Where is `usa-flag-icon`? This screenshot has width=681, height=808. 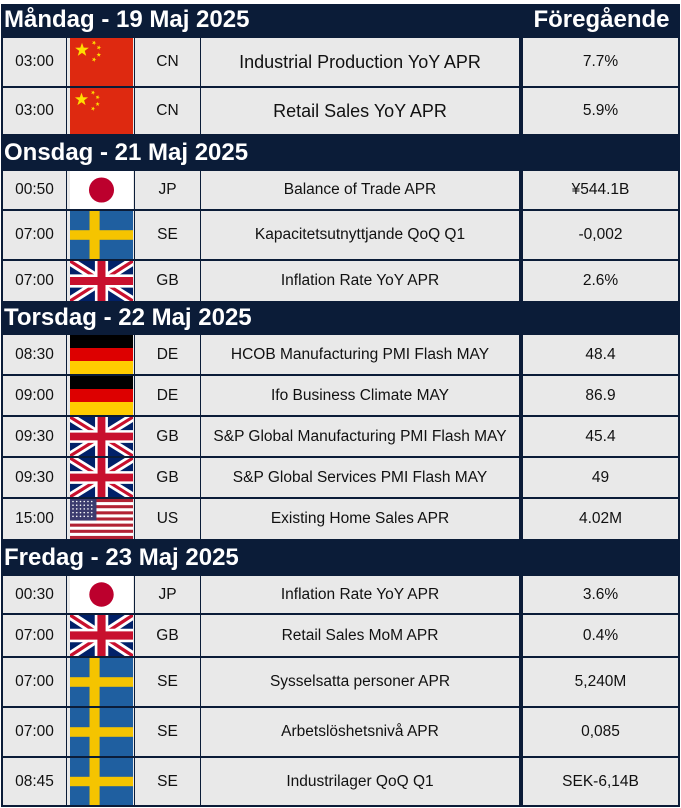 usa-flag-icon is located at coordinates (100, 519).